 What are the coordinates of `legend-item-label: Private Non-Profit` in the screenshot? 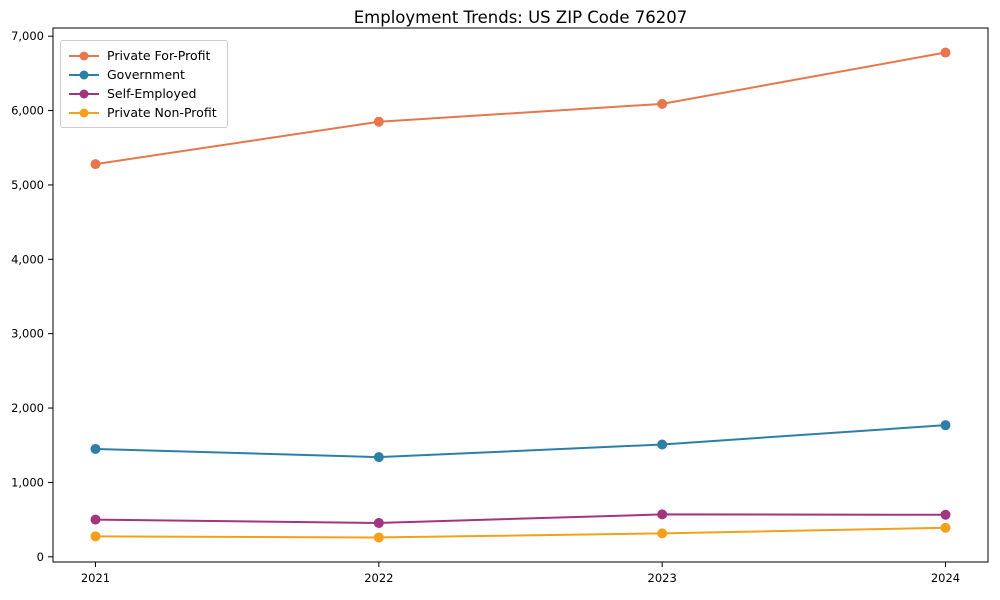 It's located at (162, 112).